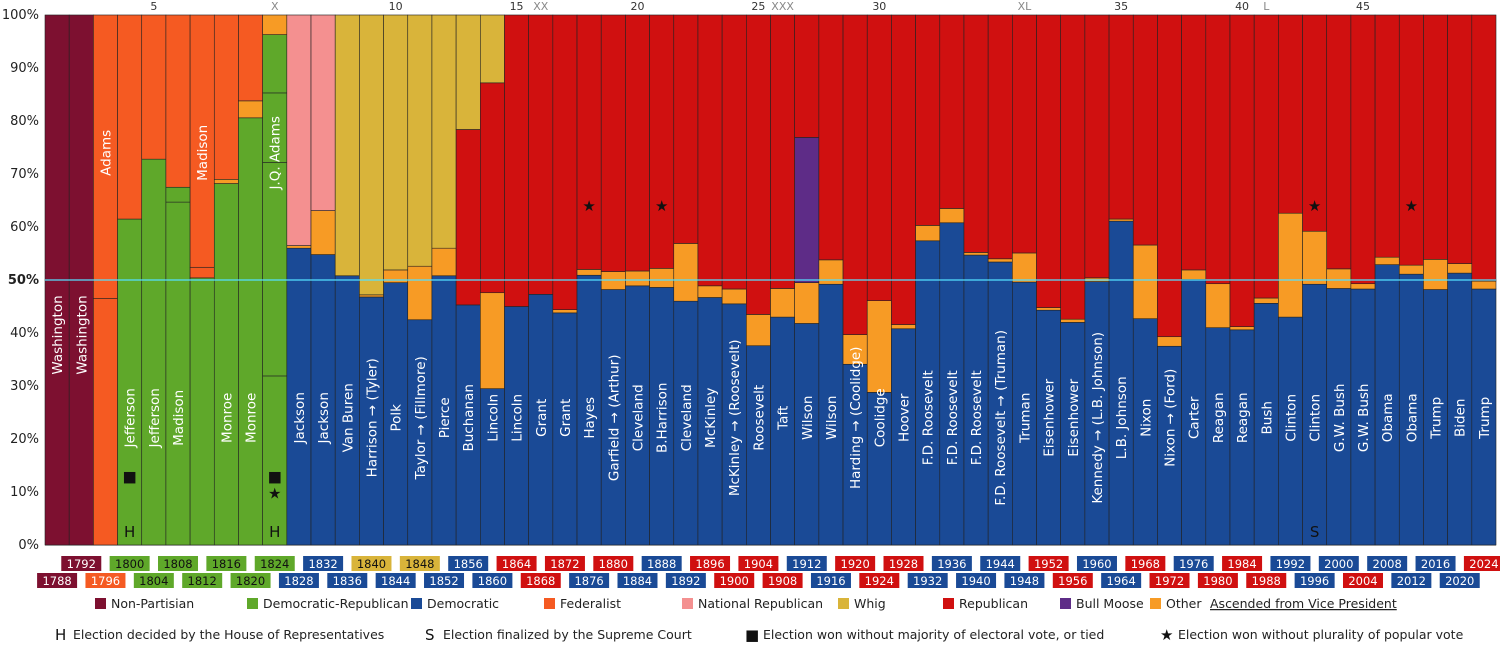 The width and height of the screenshot is (1500, 649). What do you see at coordinates (1364, 418) in the screenshot?
I see `winner-name: G.W. Bush` at bounding box center [1364, 418].